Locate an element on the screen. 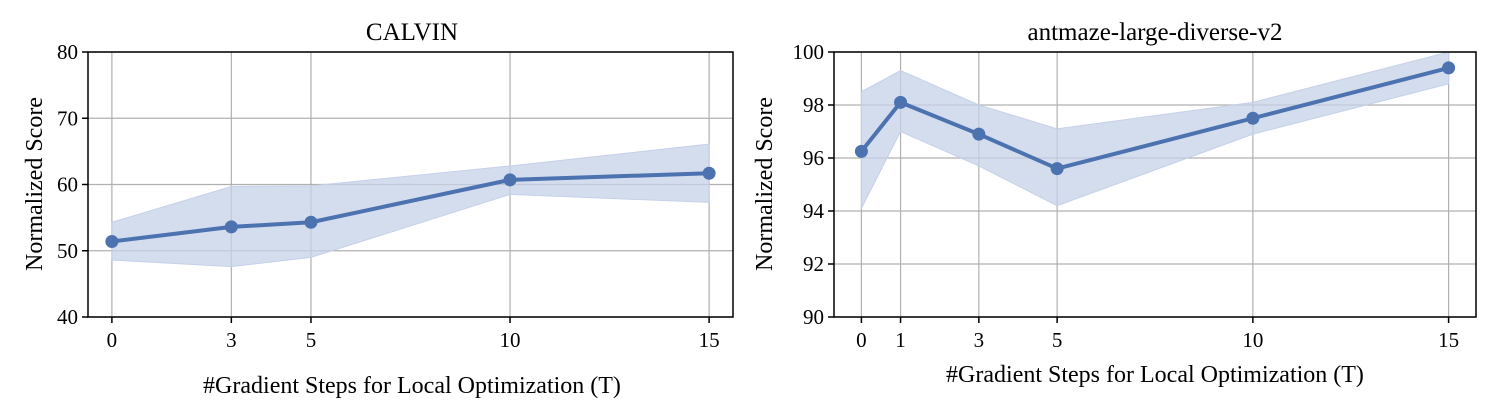 The image size is (1495, 408). confidence-band is located at coordinates (410, 205).